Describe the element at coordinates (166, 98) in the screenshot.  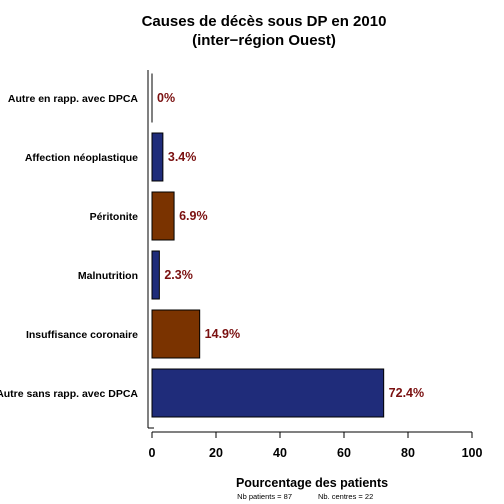
I see `value-label-autre-en-rapp-avec-dpca: 0%` at that location.